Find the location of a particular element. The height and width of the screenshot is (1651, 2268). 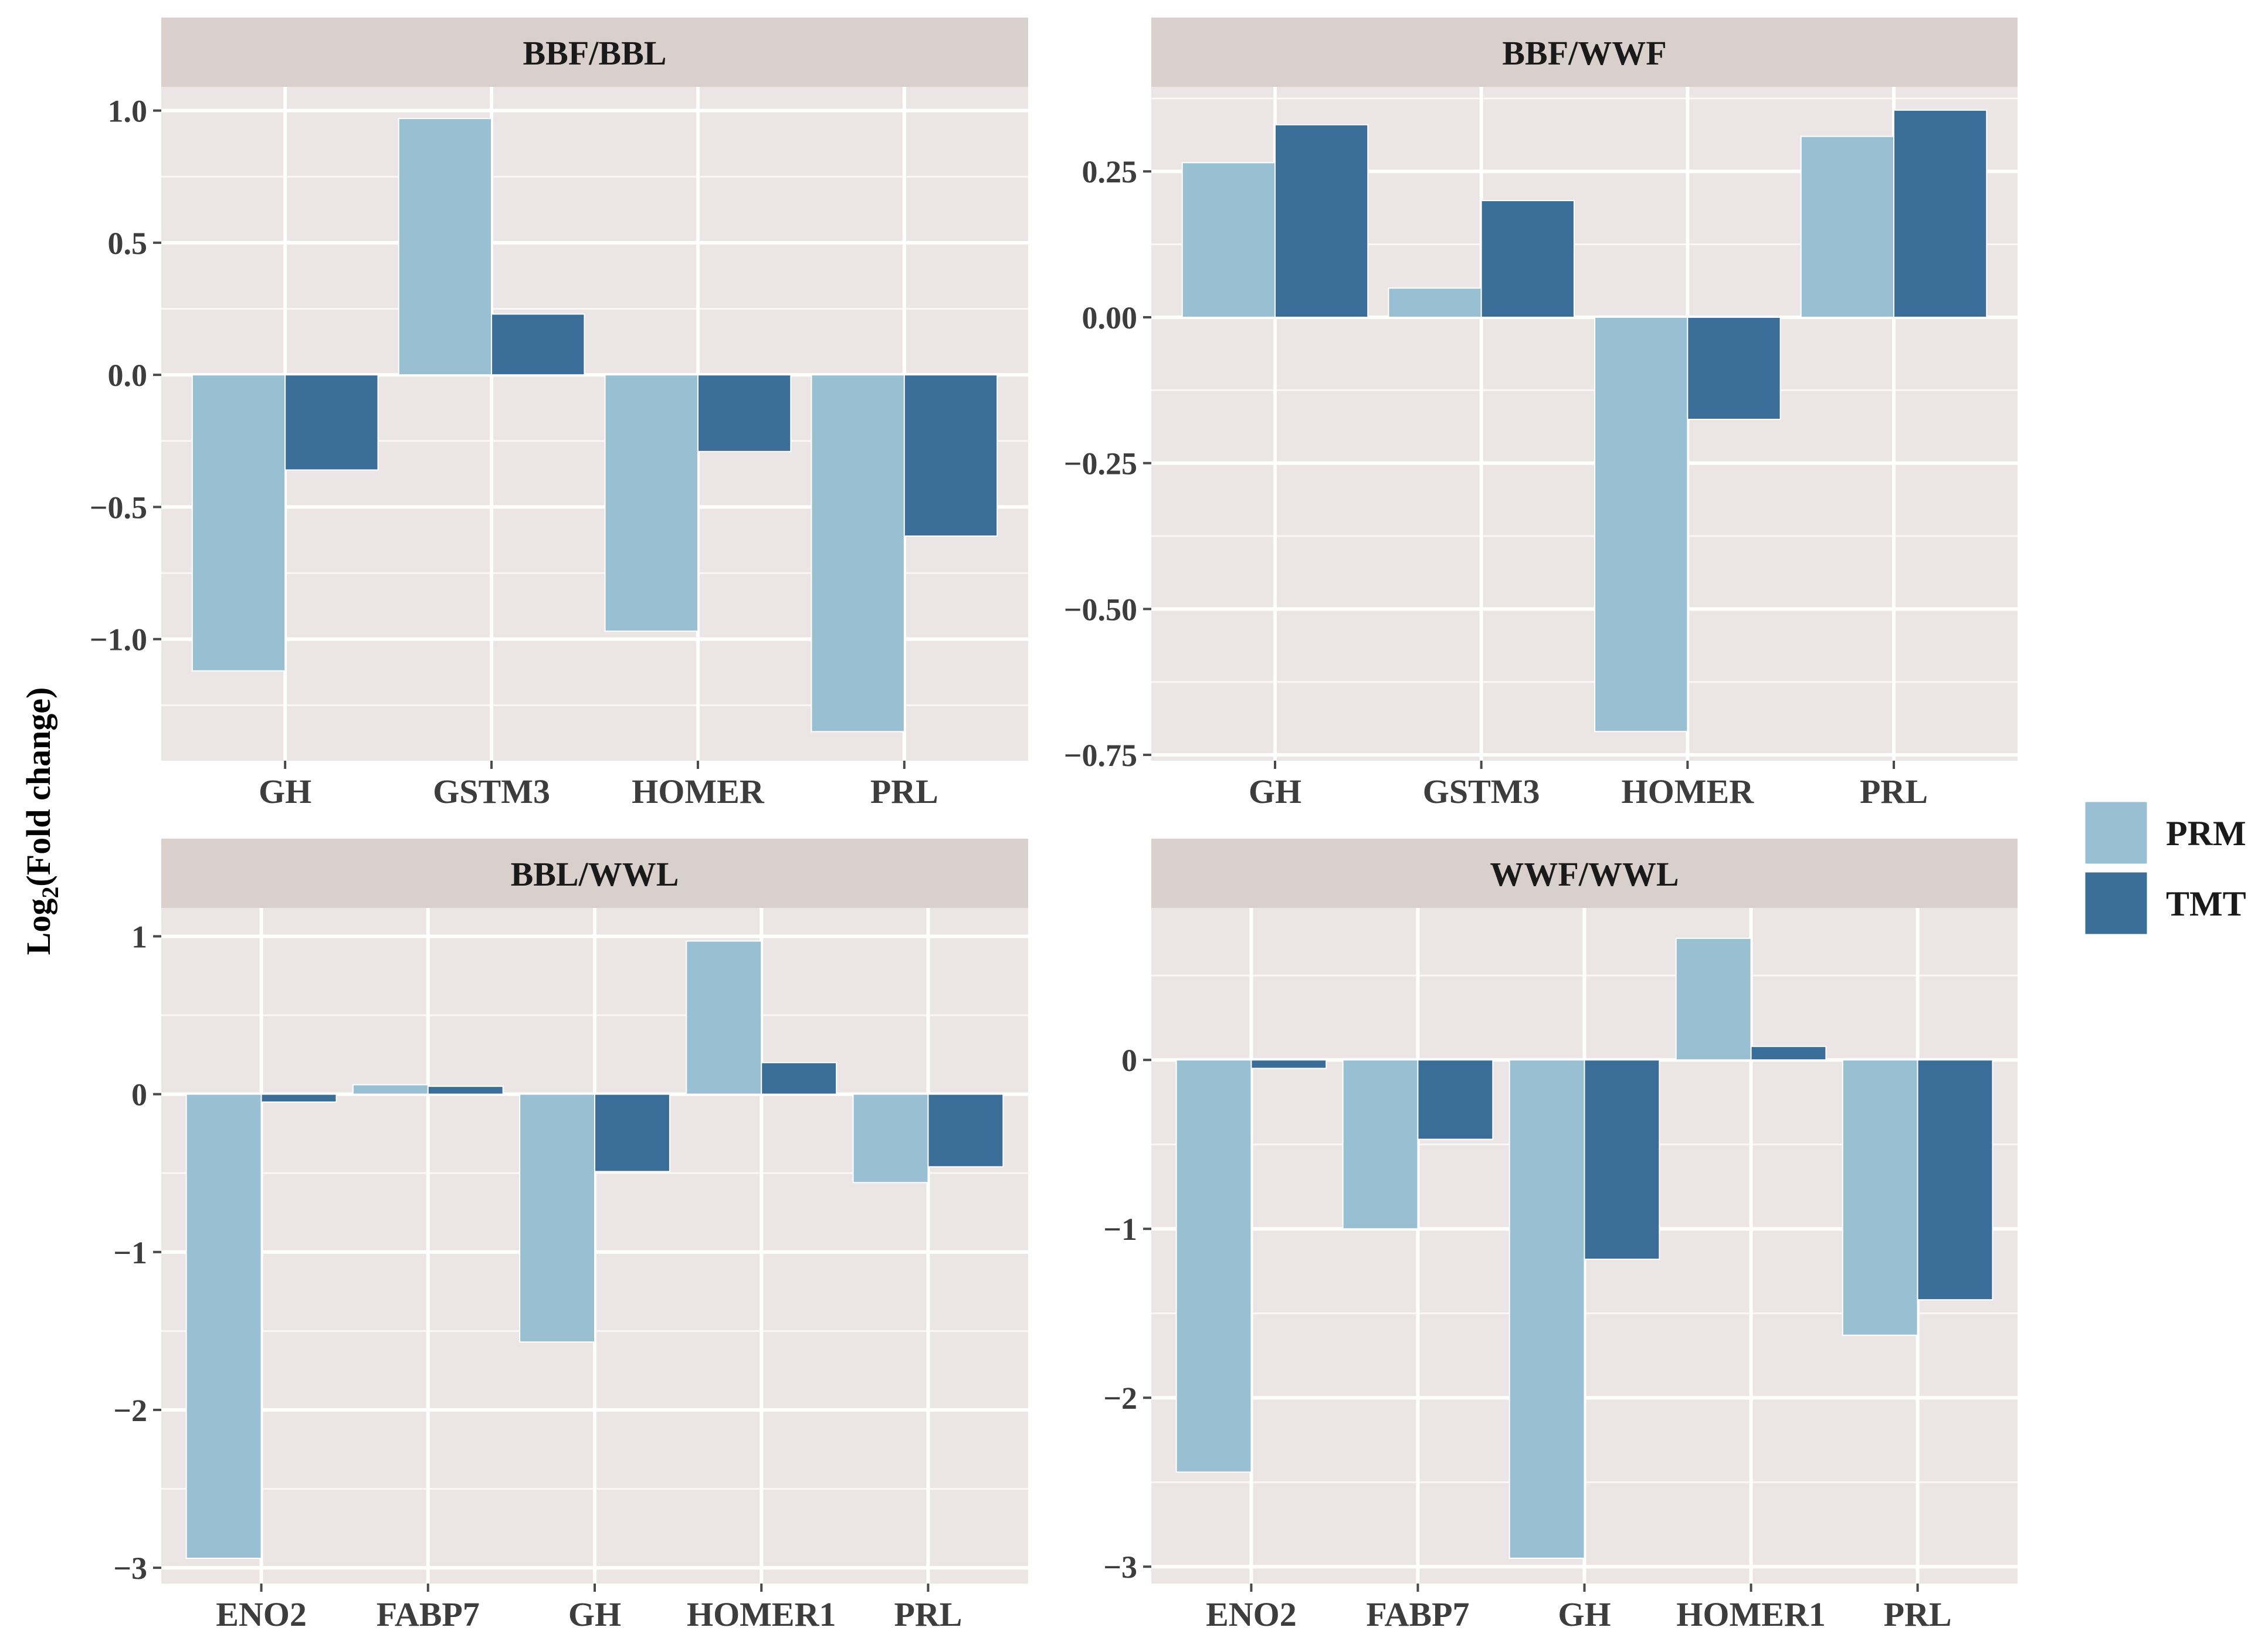

y-tick-label: 1 is located at coordinates (139, 936).